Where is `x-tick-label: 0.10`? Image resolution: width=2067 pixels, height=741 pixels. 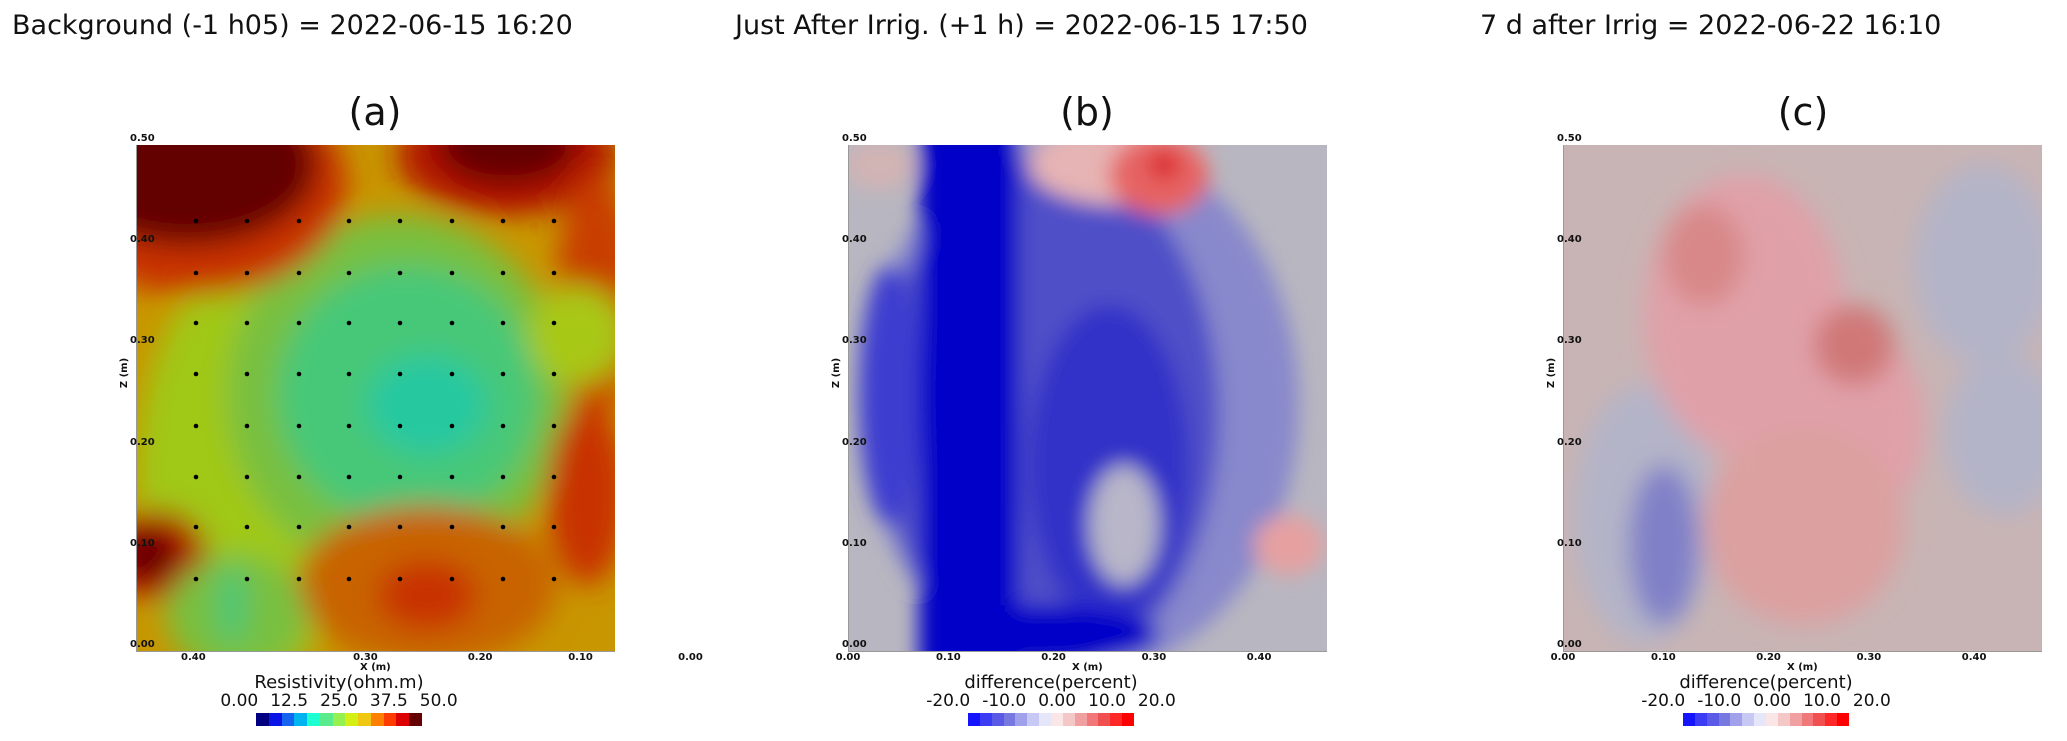
x-tick-label: 0.10 is located at coordinates (1663, 657).